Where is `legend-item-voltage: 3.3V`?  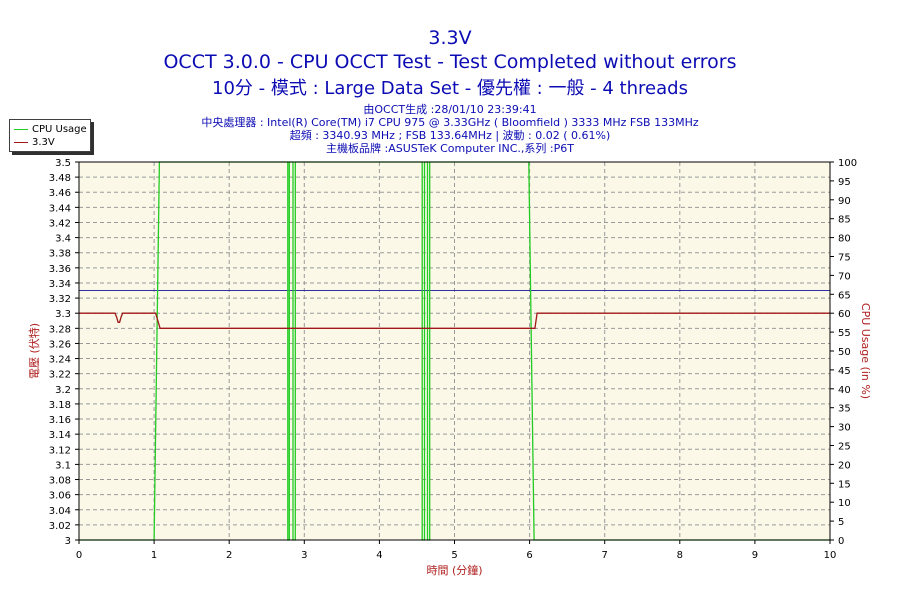
legend-item-voltage: 3.3V is located at coordinates (34, 142).